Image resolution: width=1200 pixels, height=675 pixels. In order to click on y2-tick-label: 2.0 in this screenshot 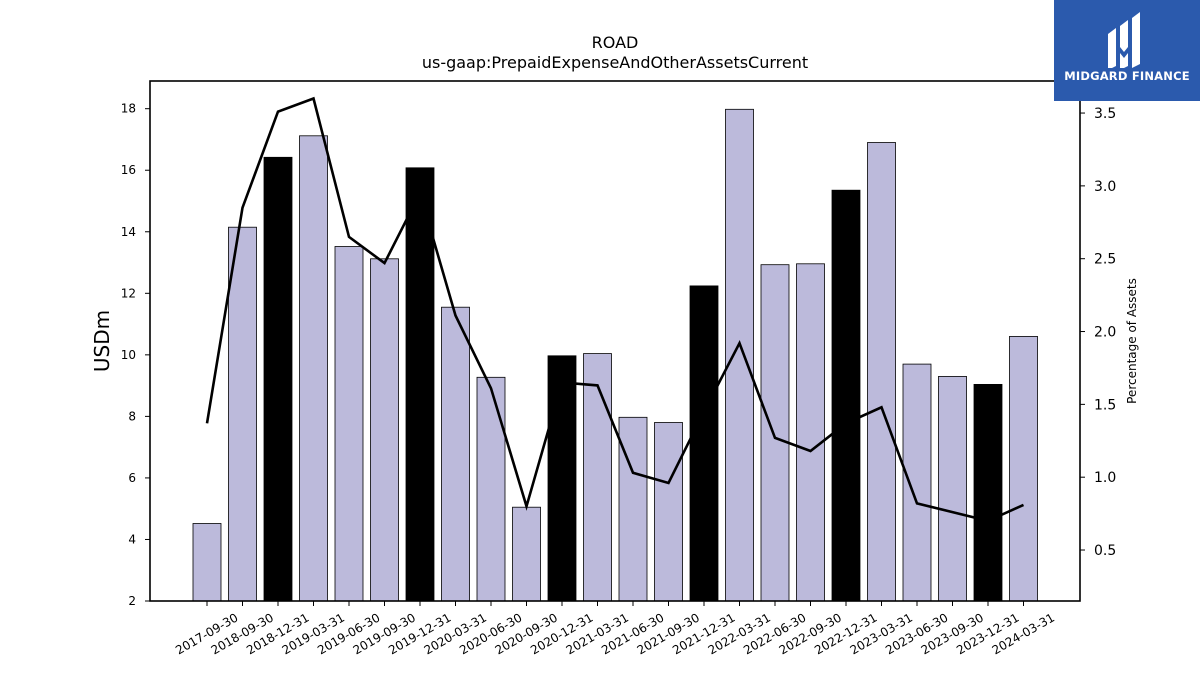, I will do `click(1105, 333)`.